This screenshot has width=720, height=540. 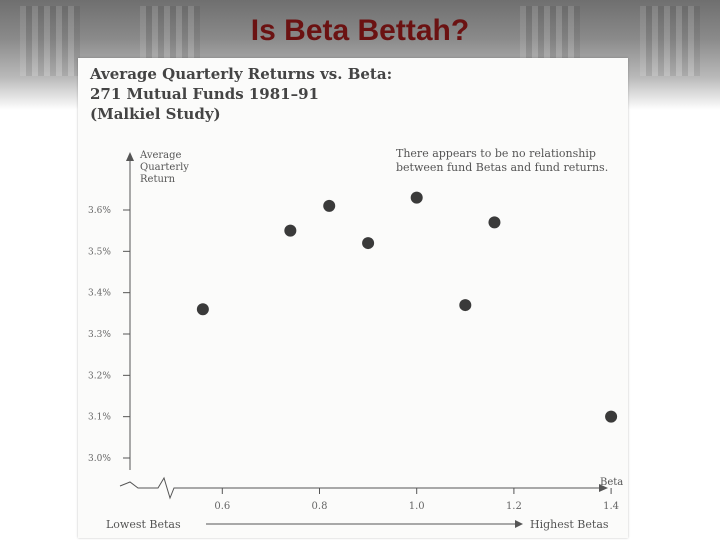 I want to click on x-tick-label: 1.0, so click(x=417, y=506).